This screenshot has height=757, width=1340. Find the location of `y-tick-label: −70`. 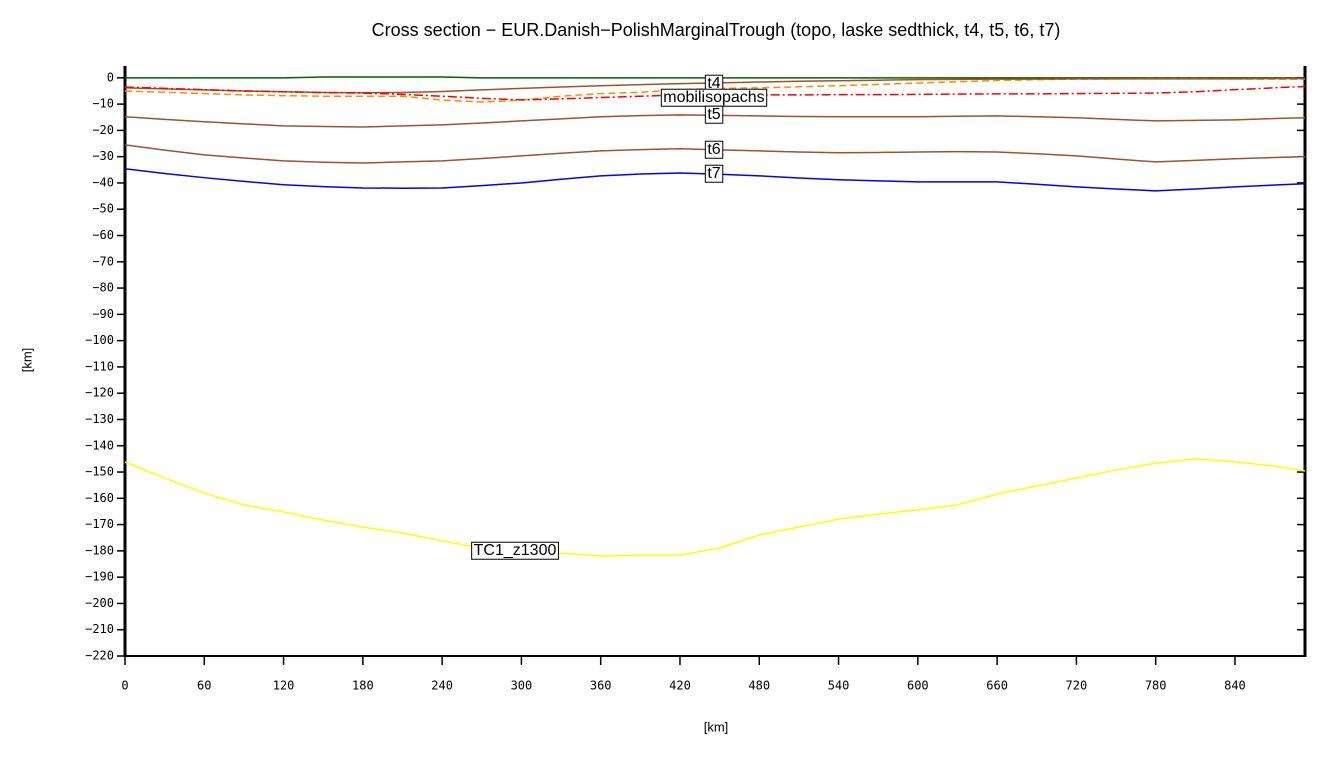

y-tick-label: −70 is located at coordinates (103, 261).